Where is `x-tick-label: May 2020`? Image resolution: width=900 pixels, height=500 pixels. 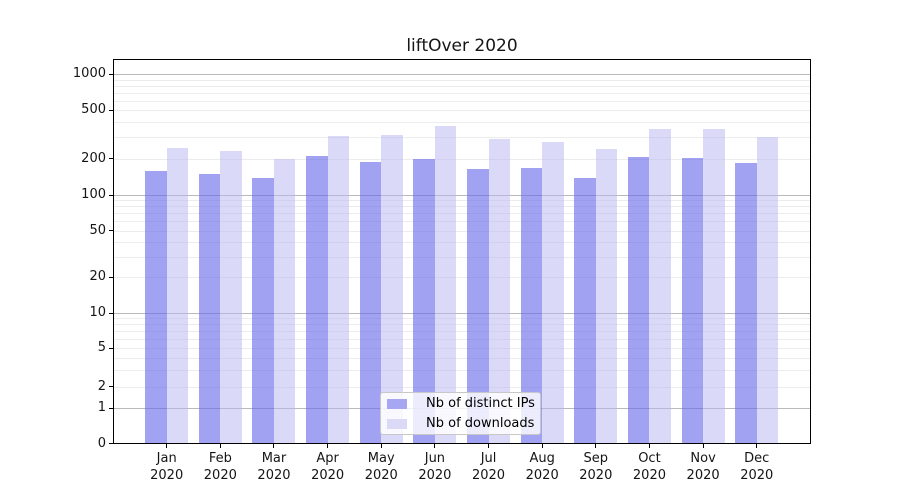
x-tick-label: May 2020 is located at coordinates (381, 467).